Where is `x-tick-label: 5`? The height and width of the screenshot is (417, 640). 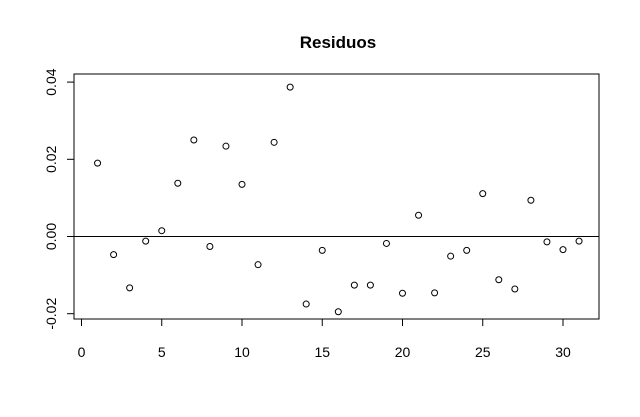
x-tick-label: 5 is located at coordinates (162, 352).